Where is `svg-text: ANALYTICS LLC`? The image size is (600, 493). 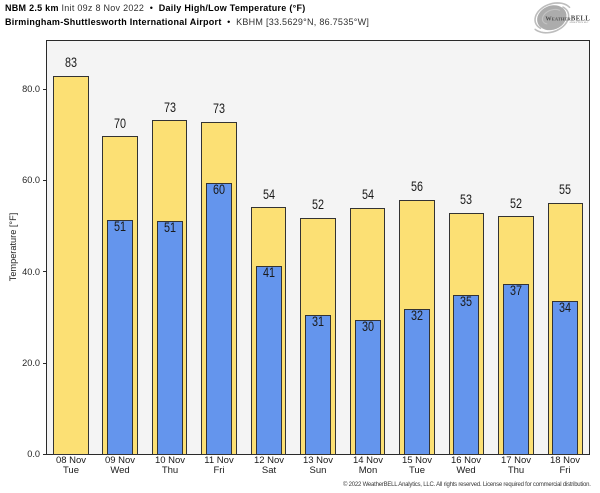 svg-text: ANALYTICS LLC is located at coordinates (579, 22).